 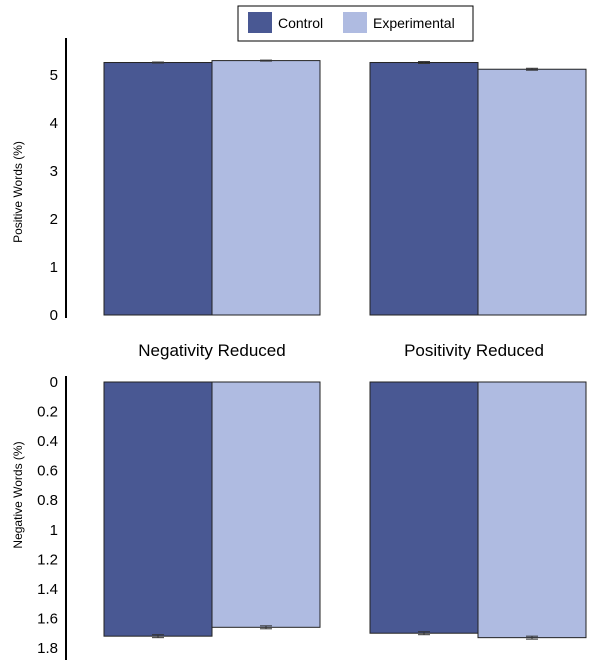 What do you see at coordinates (54, 530) in the screenshot?
I see `bottom-y-tick-label: 1` at bounding box center [54, 530].